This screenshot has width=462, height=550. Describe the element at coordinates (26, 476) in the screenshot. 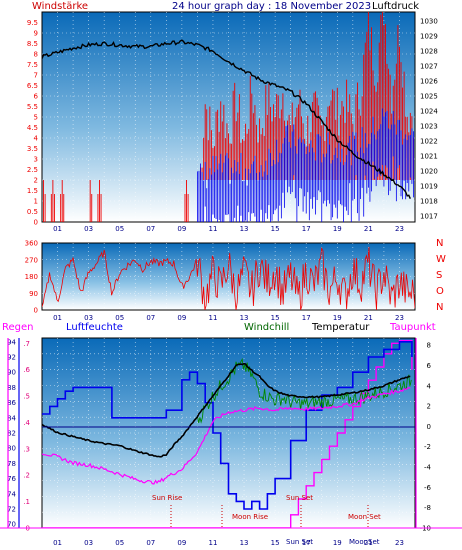

I see `rain-tick-label: .2` at that location.